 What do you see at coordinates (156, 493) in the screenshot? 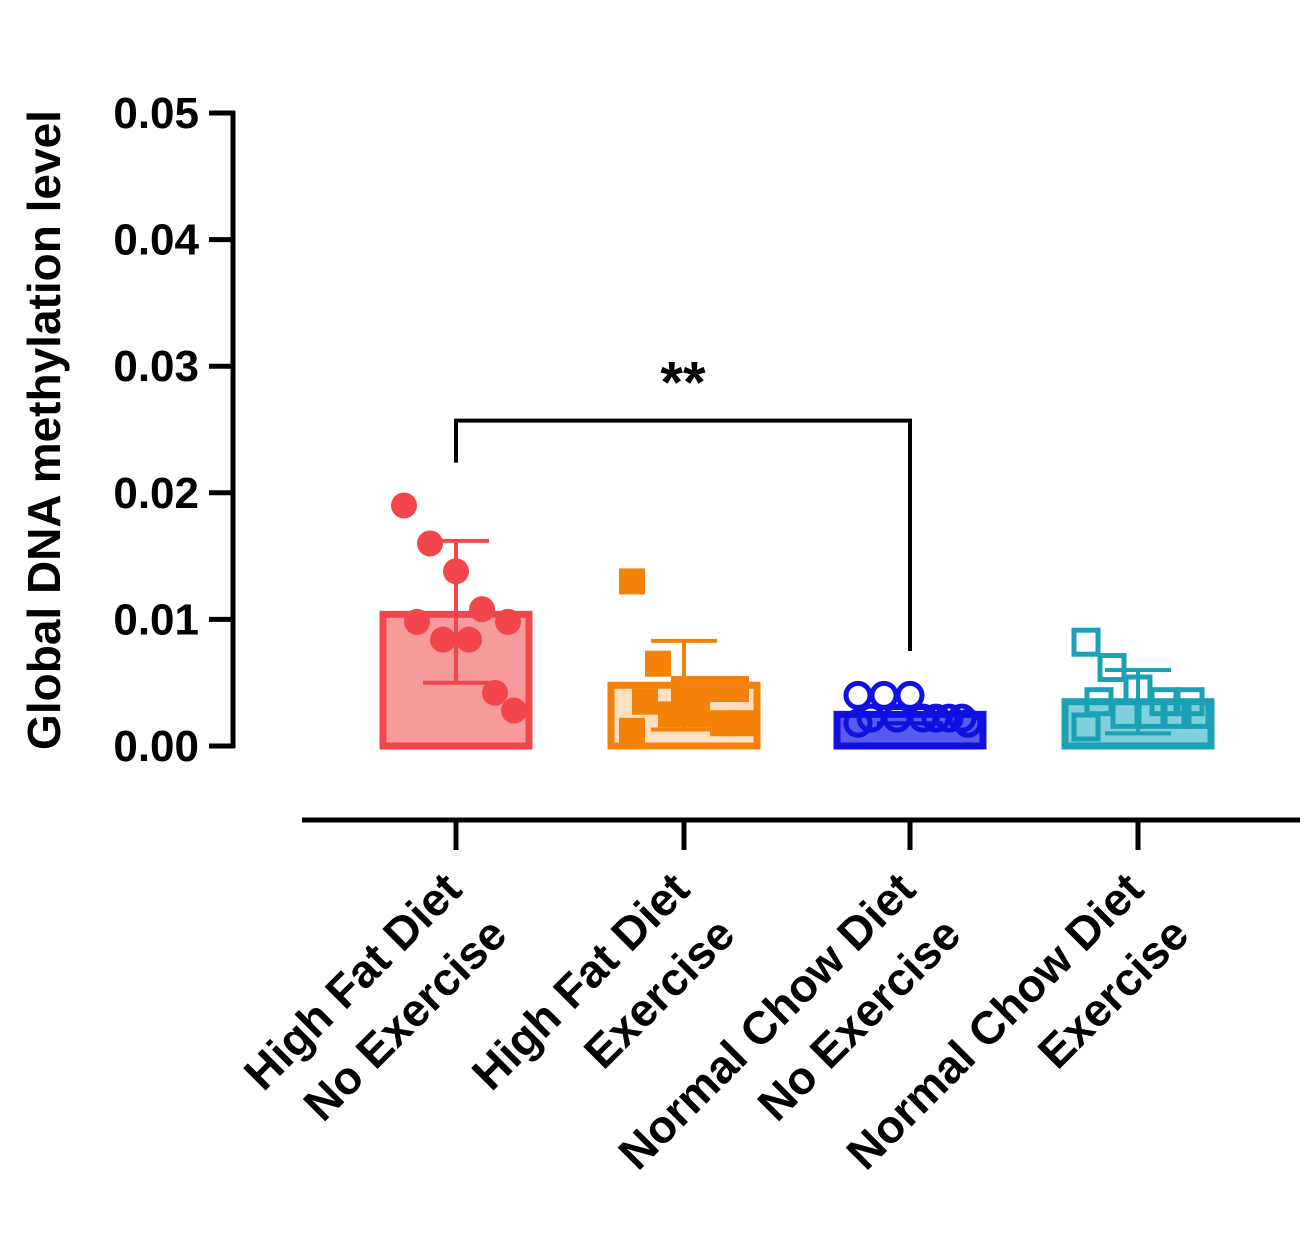
I see `y-tick-label: 0.02` at bounding box center [156, 493].